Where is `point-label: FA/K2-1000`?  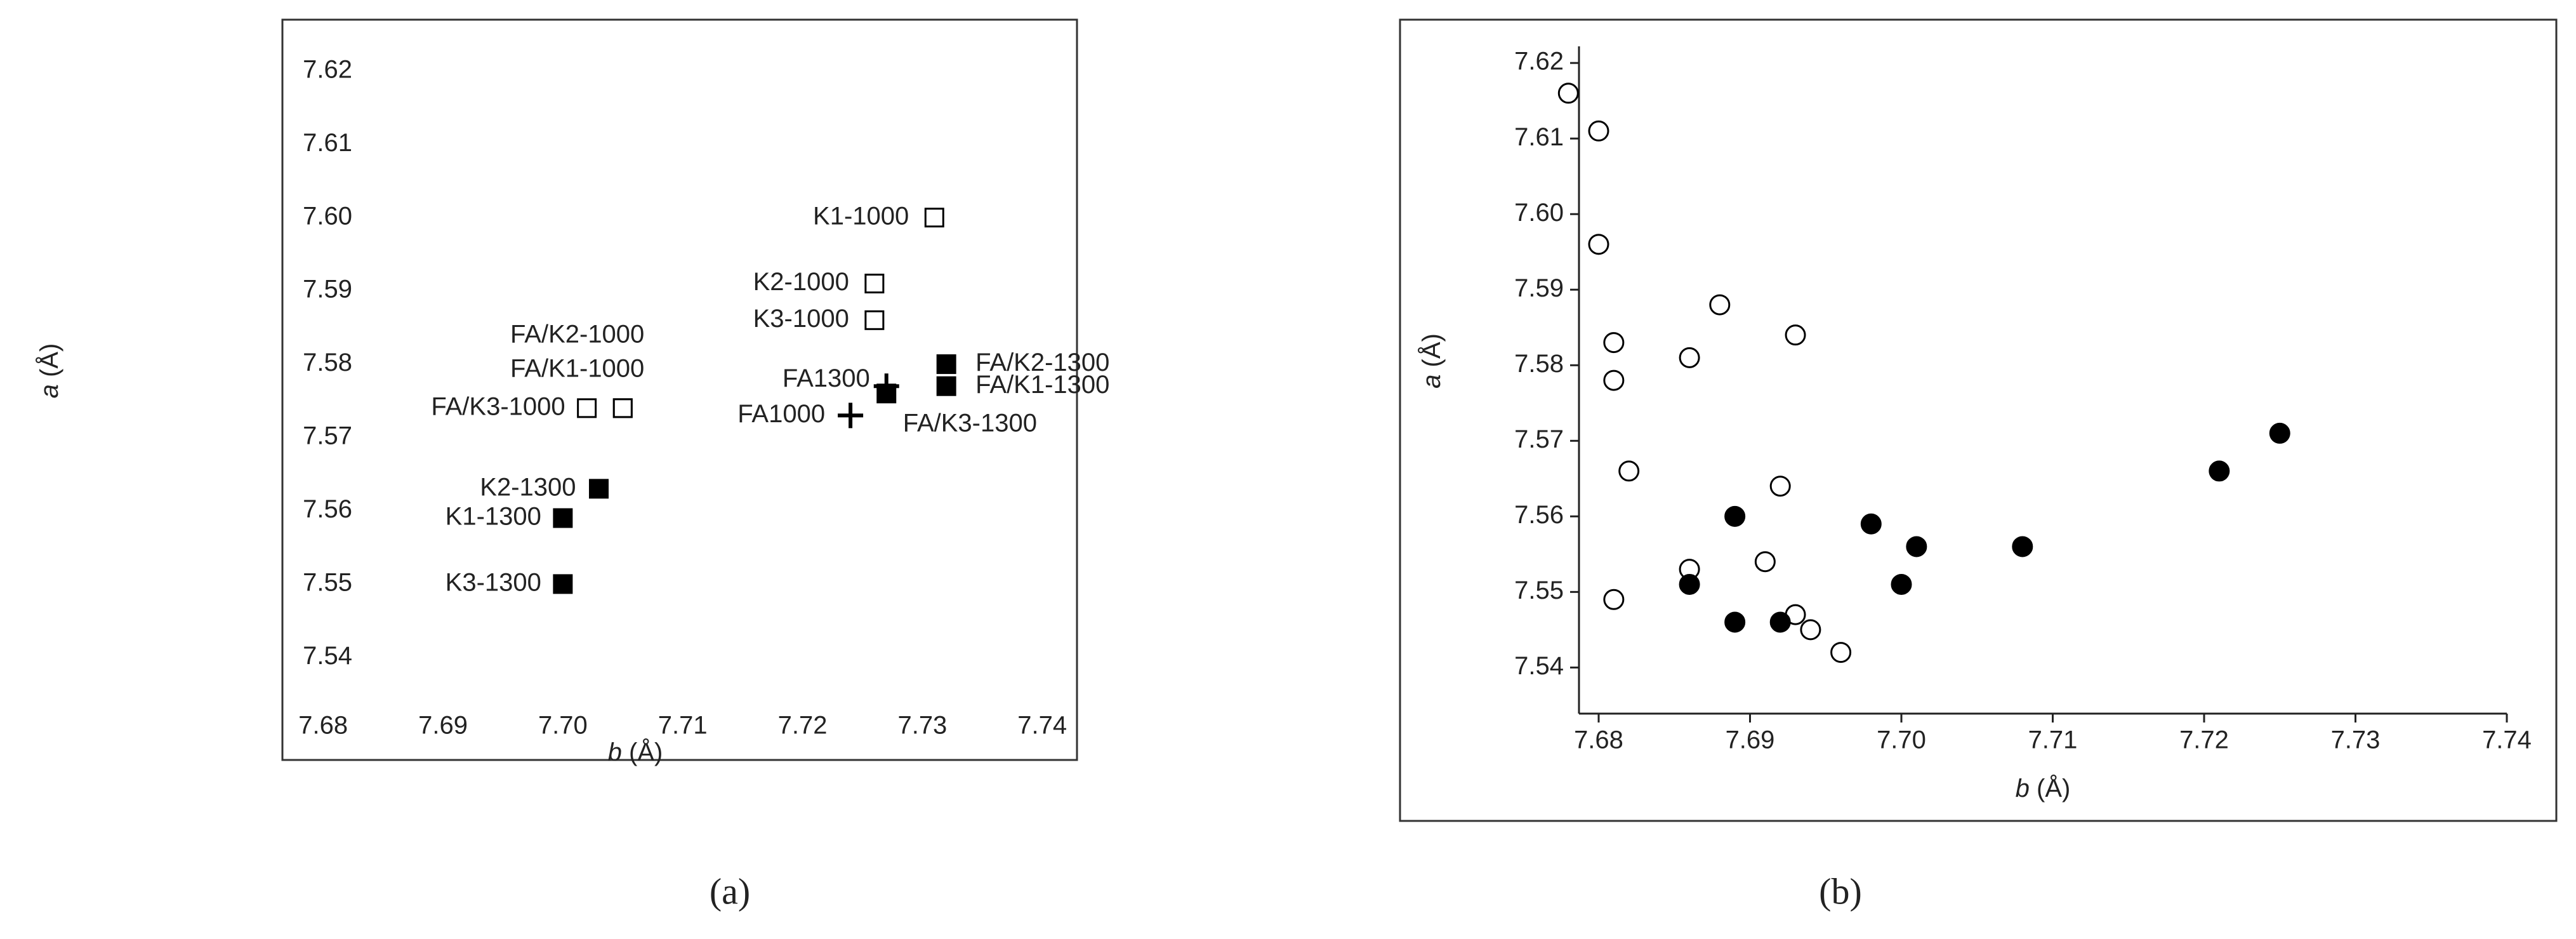
point-label: FA/K2-1000 is located at coordinates (577, 334).